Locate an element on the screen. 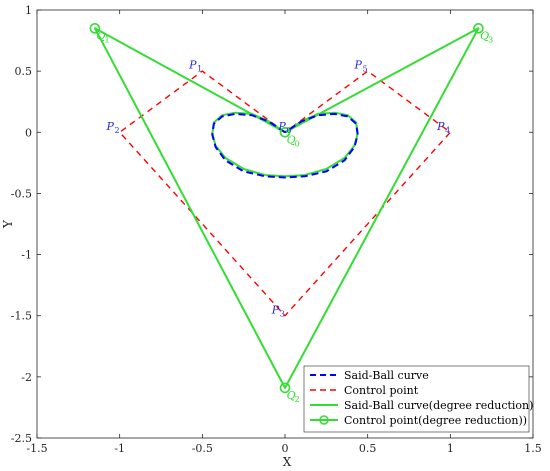 This screenshot has width=550, height=471. point-label-4-letter: P is located at coordinates (440, 126).